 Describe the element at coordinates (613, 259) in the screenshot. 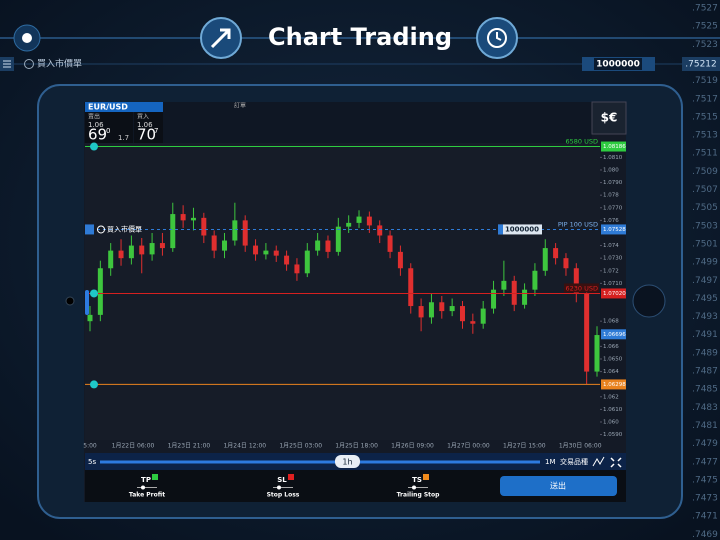

I see `y-tick-label: 1.0730` at that location.